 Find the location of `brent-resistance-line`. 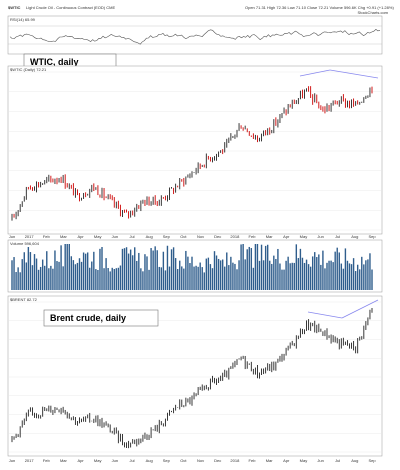

brent-resistance-line is located at coordinates (325, 315).